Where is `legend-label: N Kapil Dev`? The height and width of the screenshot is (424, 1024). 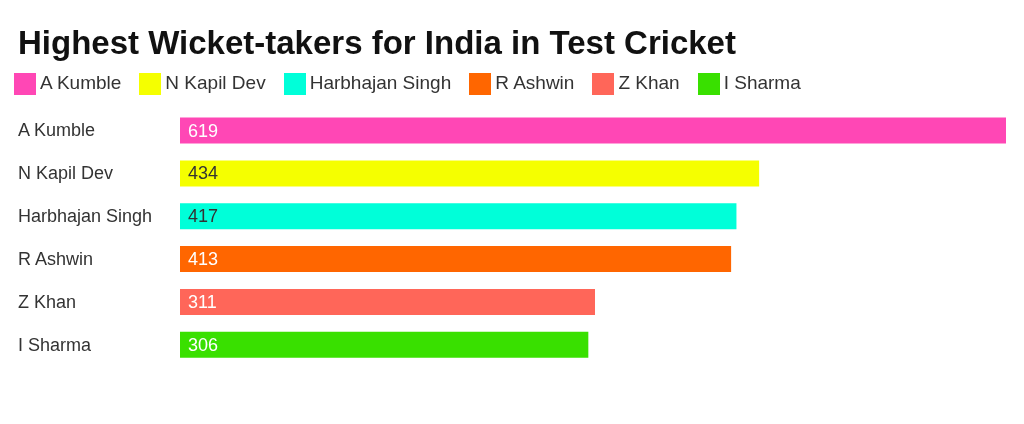
legend-label: N Kapil Dev is located at coordinates (215, 82).